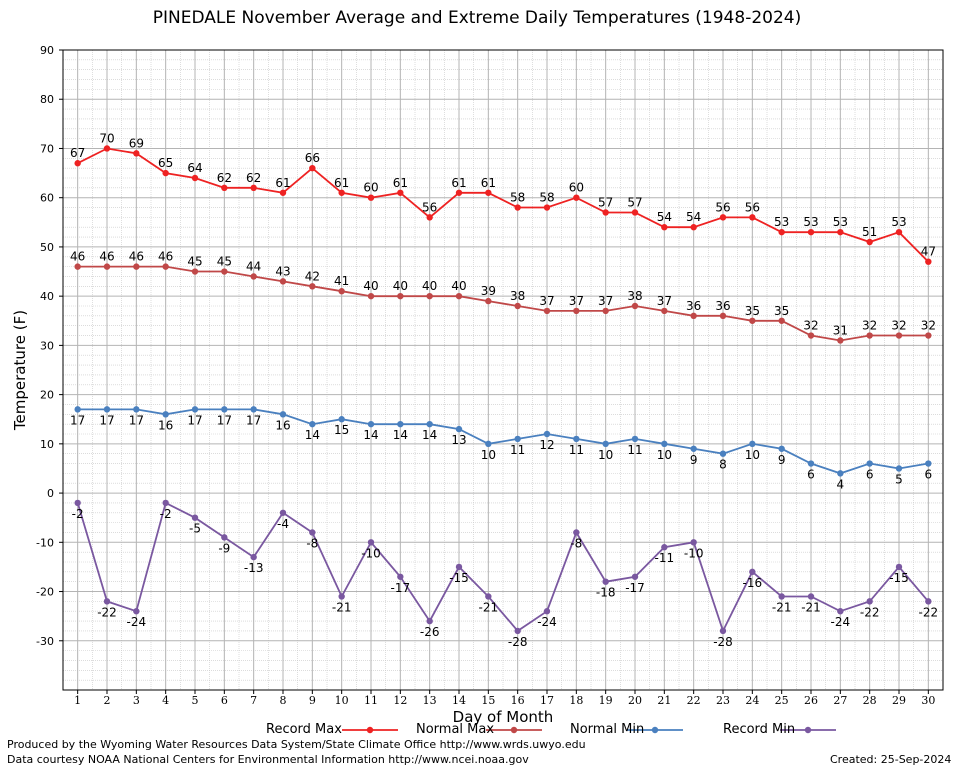  Describe the element at coordinates (47, 99) in the screenshot. I see `y-tick-label: 80` at that location.